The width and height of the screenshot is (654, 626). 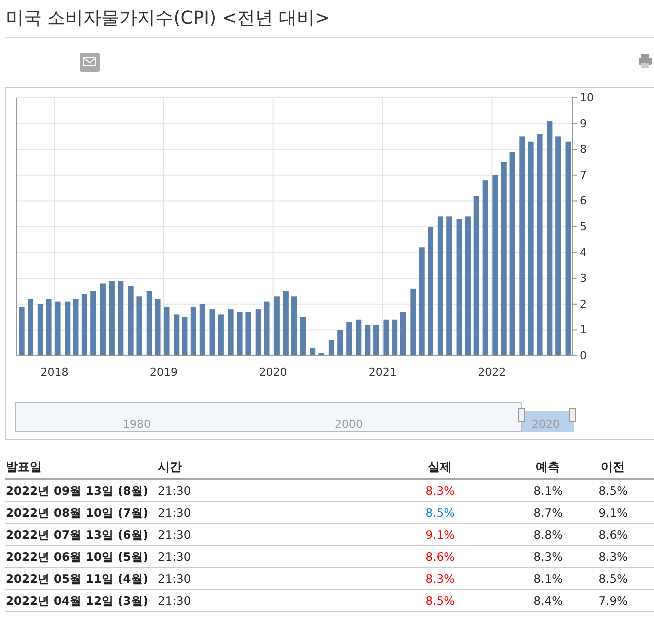 I want to click on text: 8.4%, so click(x=548, y=601).